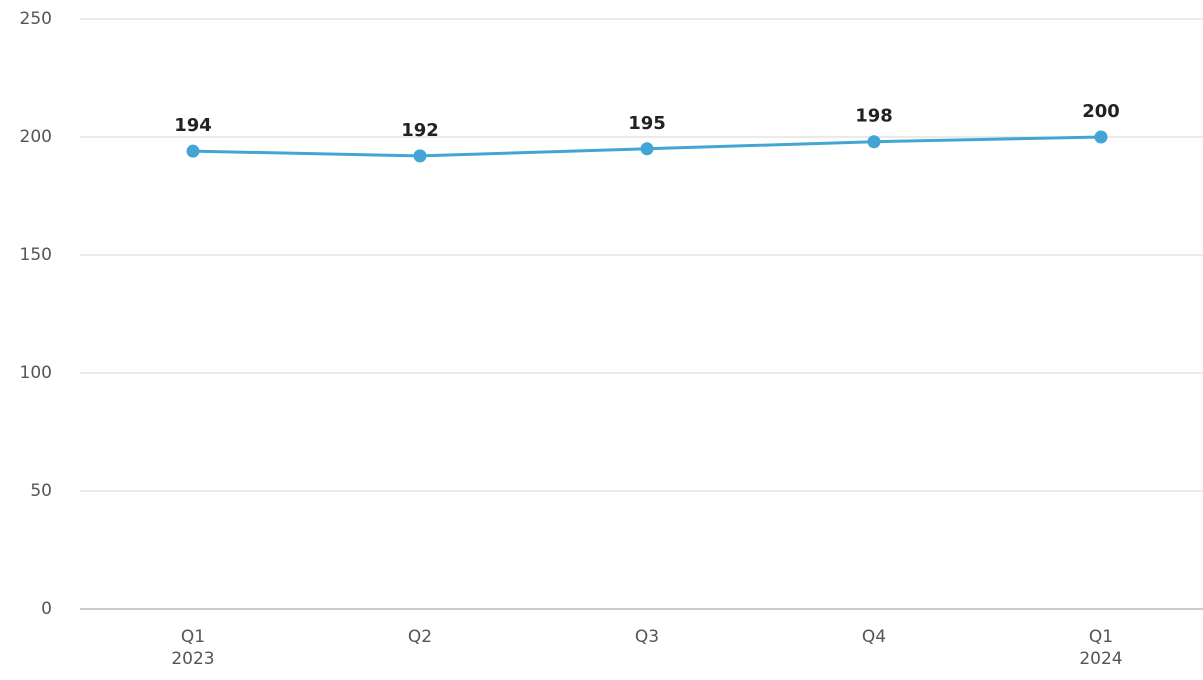 This screenshot has height=680, width=1203. What do you see at coordinates (46, 609) in the screenshot?
I see `y-tick-label: 0` at bounding box center [46, 609].